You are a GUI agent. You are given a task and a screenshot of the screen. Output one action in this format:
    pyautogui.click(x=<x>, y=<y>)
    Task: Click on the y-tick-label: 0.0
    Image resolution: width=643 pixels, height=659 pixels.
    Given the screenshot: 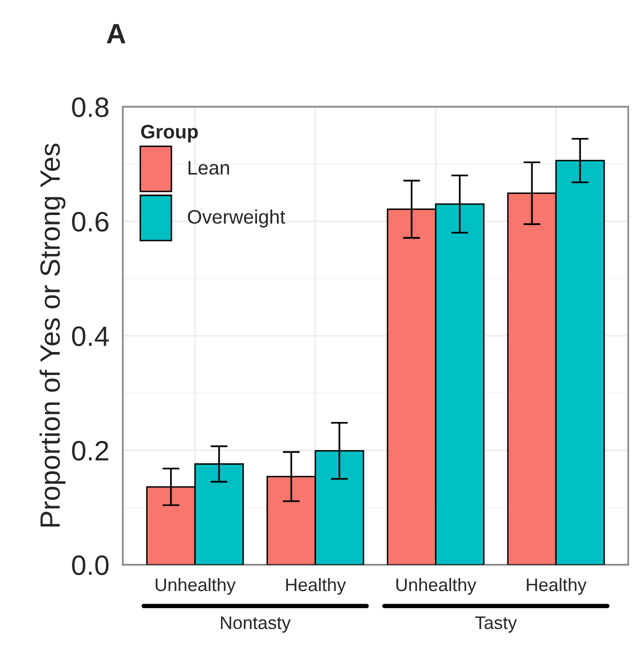 What is the action you would take?
    pyautogui.click(x=90, y=565)
    